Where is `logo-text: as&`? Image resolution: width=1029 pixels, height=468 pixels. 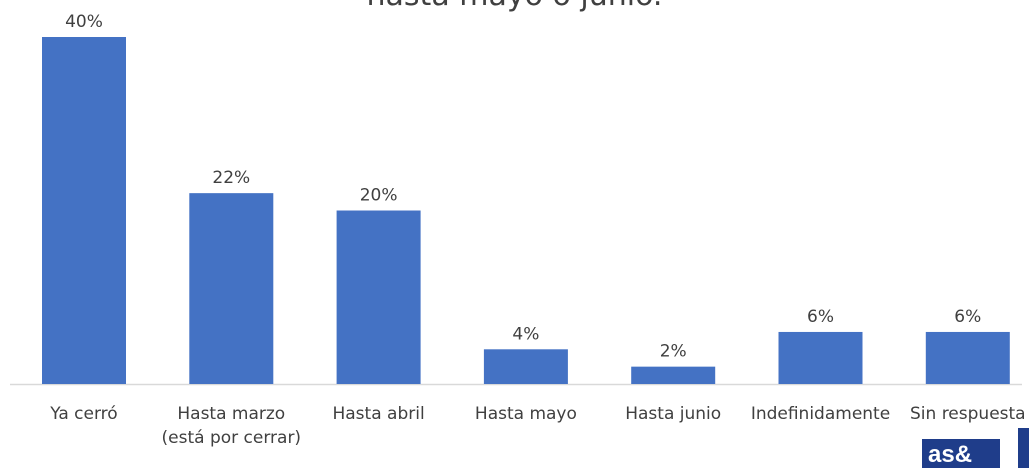 logo-text: as& is located at coordinates (950, 454).